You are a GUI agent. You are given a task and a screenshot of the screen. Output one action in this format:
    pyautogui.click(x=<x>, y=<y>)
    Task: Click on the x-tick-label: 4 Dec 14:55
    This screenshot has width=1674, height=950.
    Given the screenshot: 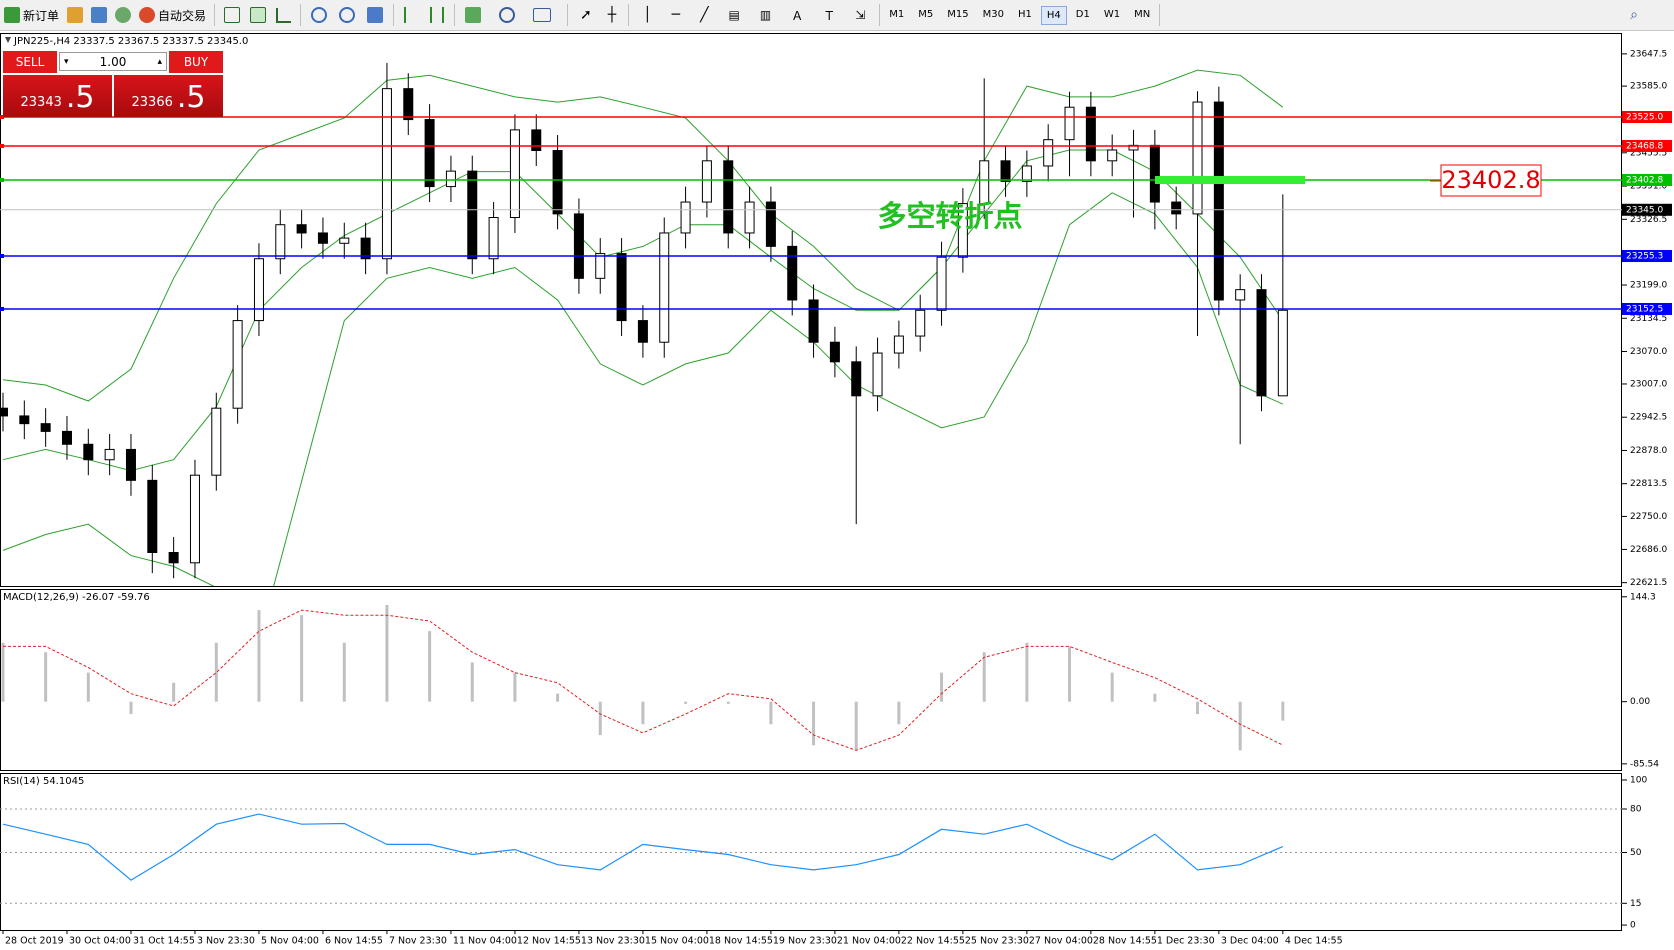 What is the action you would take?
    pyautogui.click(x=1314, y=941)
    